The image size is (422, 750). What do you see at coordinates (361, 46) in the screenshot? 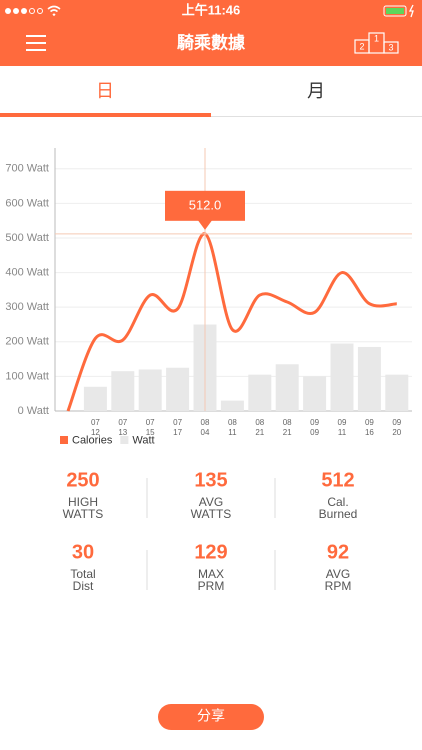
I see `podium-label: 2` at bounding box center [361, 46].